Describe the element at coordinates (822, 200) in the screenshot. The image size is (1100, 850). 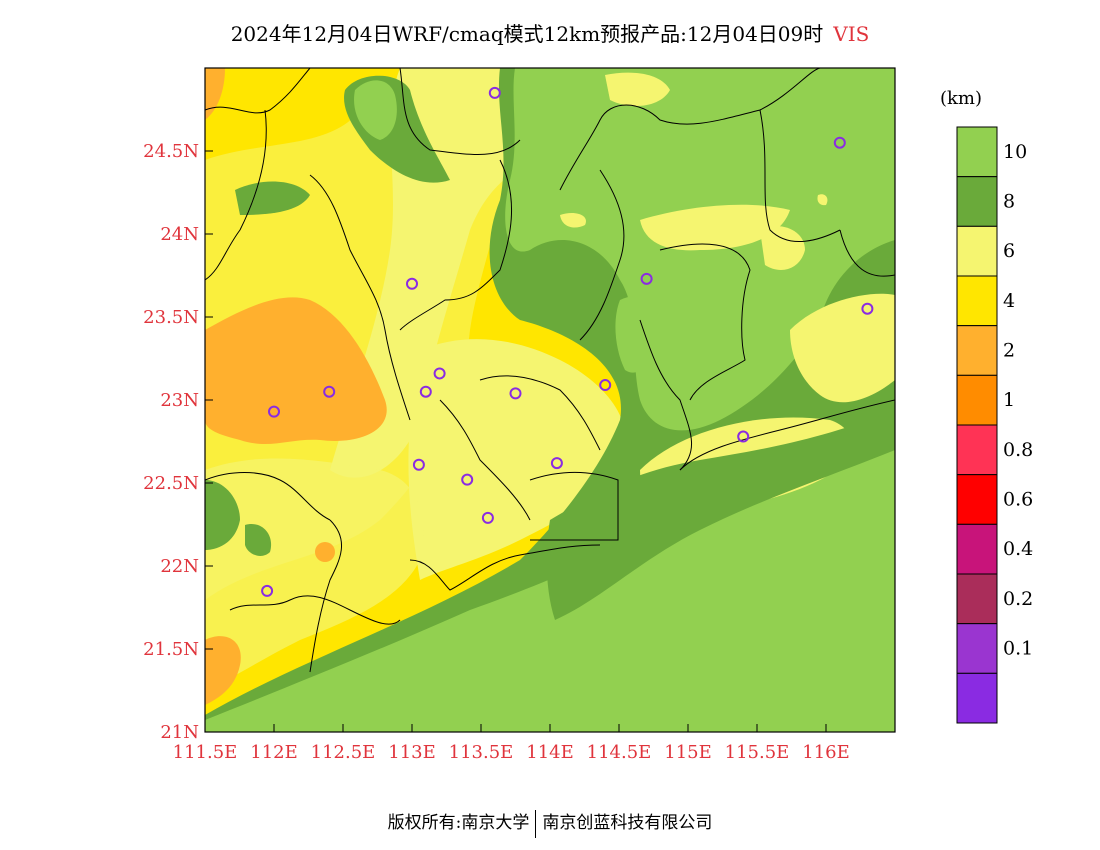
I see `field-lightyellow-spot2` at that location.